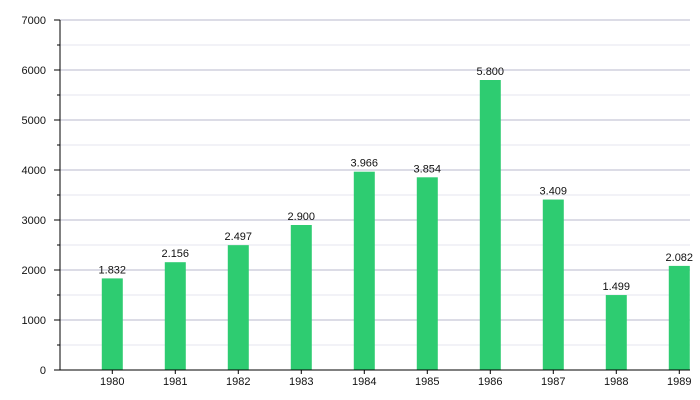 The width and height of the screenshot is (700, 400). I want to click on bar-1985, so click(427, 273).